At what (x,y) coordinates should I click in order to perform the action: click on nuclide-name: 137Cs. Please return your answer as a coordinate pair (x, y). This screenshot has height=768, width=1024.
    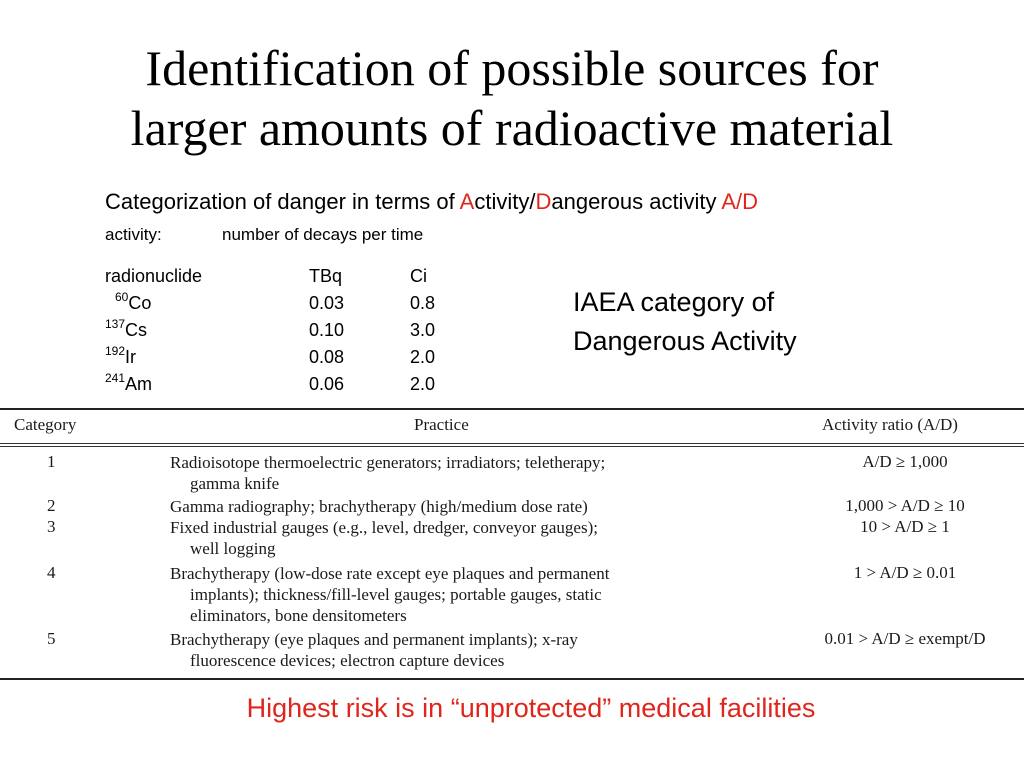
    Looking at the image, I should click on (126, 328).